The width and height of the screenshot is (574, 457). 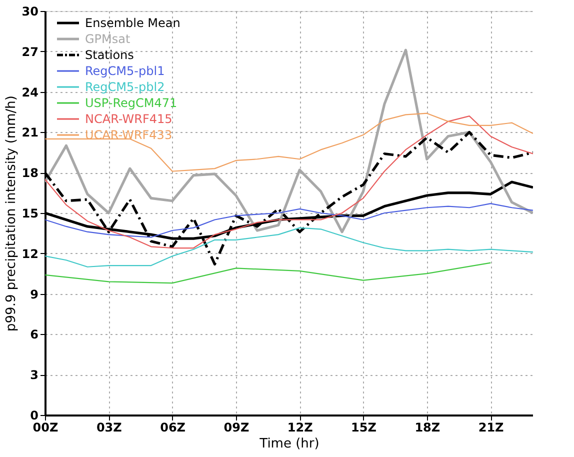 I want to click on y-tick-label: 21, so click(x=30, y=133).